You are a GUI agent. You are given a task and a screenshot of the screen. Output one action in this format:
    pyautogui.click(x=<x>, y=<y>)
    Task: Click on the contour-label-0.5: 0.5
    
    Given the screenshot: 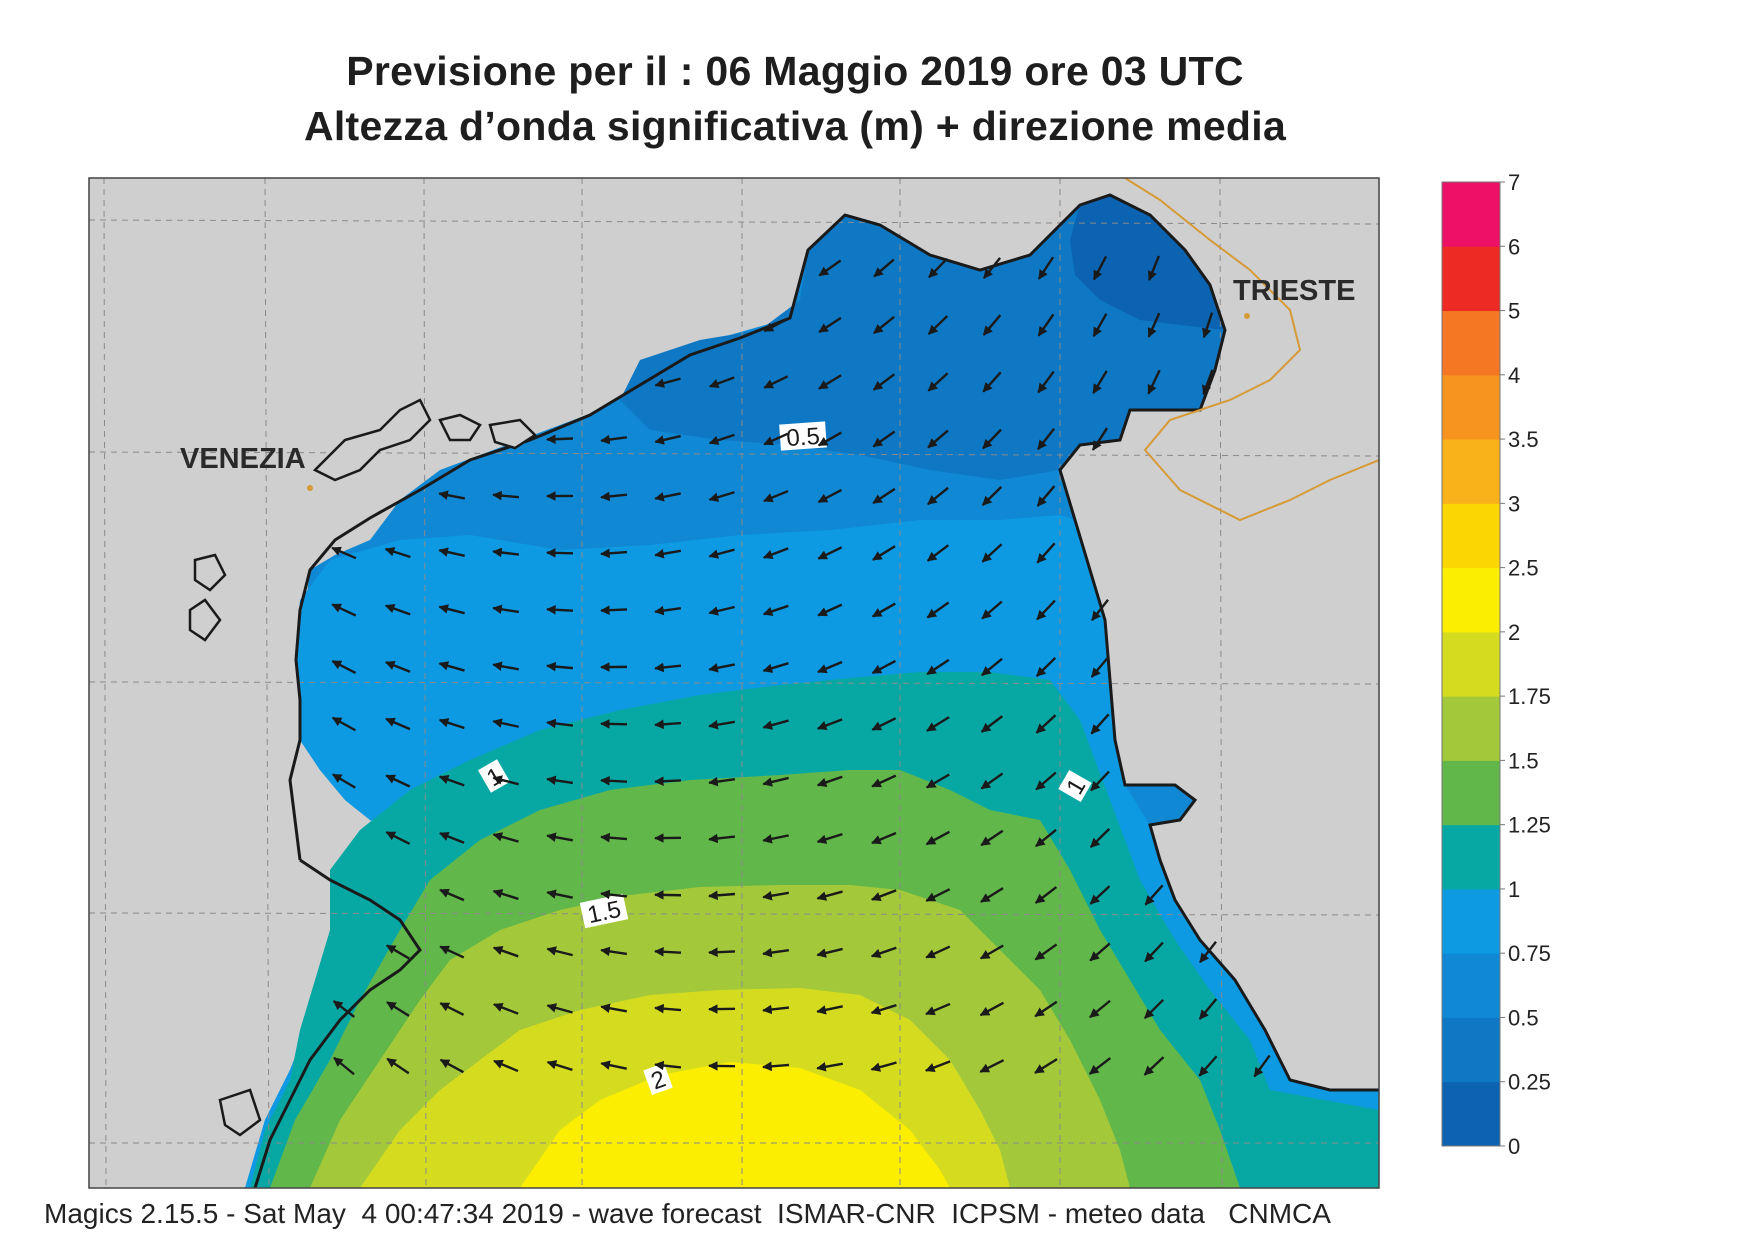 What is the action you would take?
    pyautogui.click(x=803, y=436)
    